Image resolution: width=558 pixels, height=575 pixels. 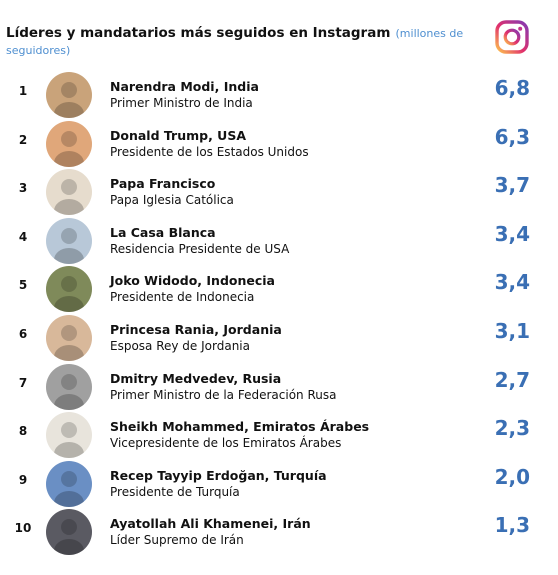 What do you see at coordinates (512, 379) in the screenshot?
I see `follower-count: 2,7` at bounding box center [512, 379].